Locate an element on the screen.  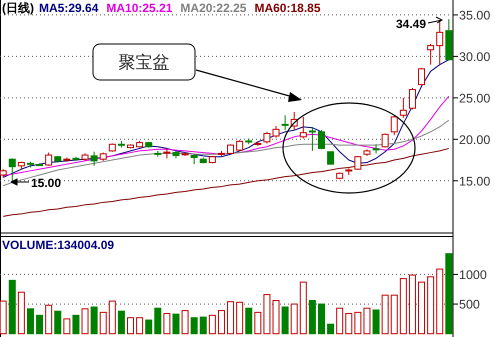
y-tick-label: 35.00 is located at coordinates (474, 15).